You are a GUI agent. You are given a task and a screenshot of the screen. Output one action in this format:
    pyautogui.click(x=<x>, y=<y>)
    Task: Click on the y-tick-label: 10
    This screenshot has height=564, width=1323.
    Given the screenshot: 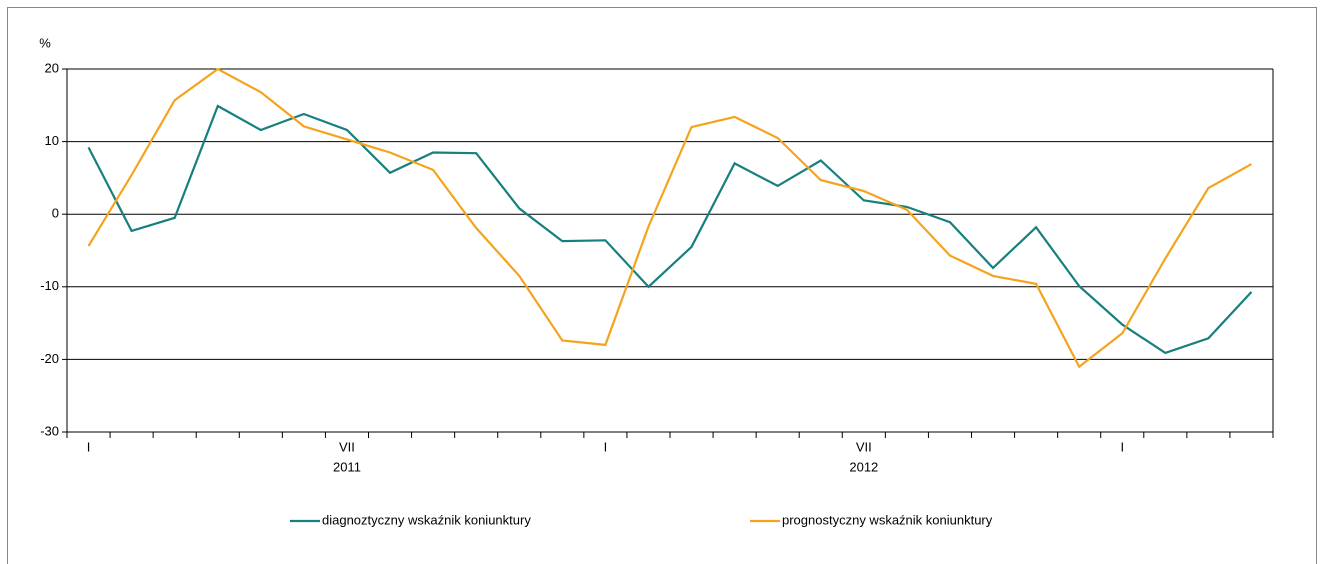 What is the action you would take?
    pyautogui.click(x=52, y=140)
    